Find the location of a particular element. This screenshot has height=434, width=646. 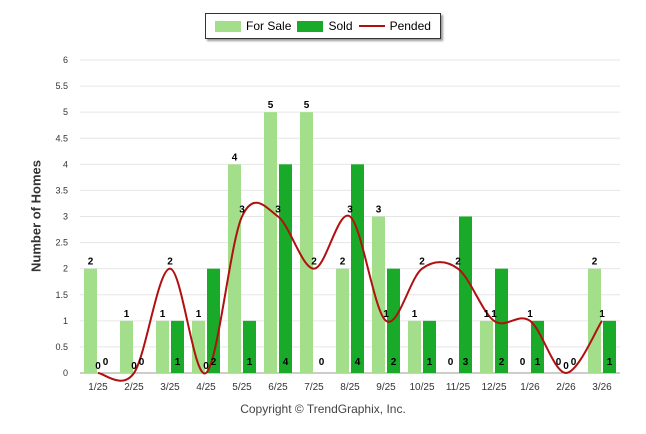

for-sale-swatch-icon is located at coordinates (228, 26).